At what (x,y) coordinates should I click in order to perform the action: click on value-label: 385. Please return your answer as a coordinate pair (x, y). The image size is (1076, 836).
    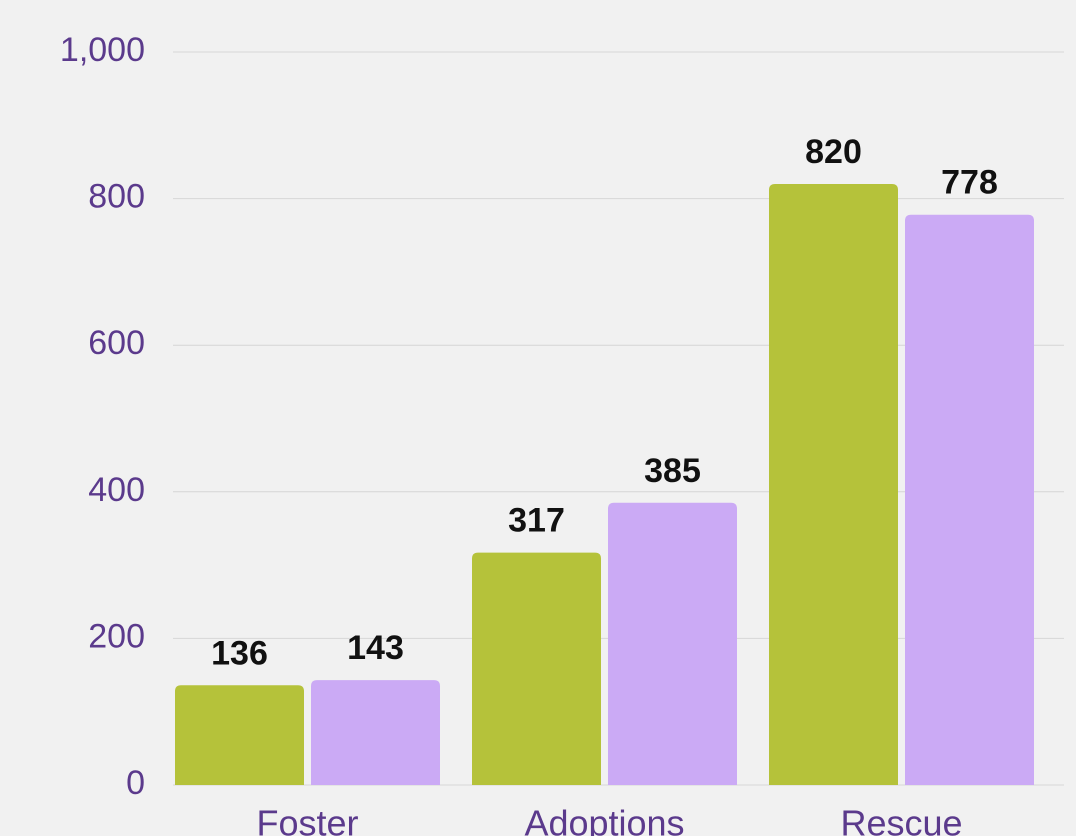
    Looking at the image, I should click on (672, 471).